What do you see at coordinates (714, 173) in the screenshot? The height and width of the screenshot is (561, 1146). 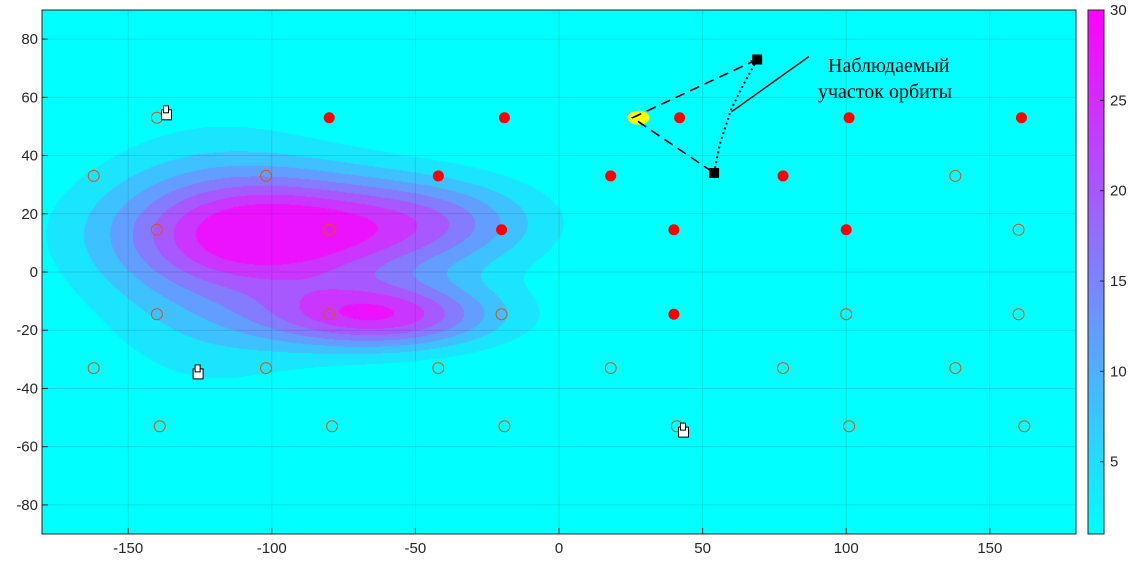 I see `track-start-marker` at bounding box center [714, 173].